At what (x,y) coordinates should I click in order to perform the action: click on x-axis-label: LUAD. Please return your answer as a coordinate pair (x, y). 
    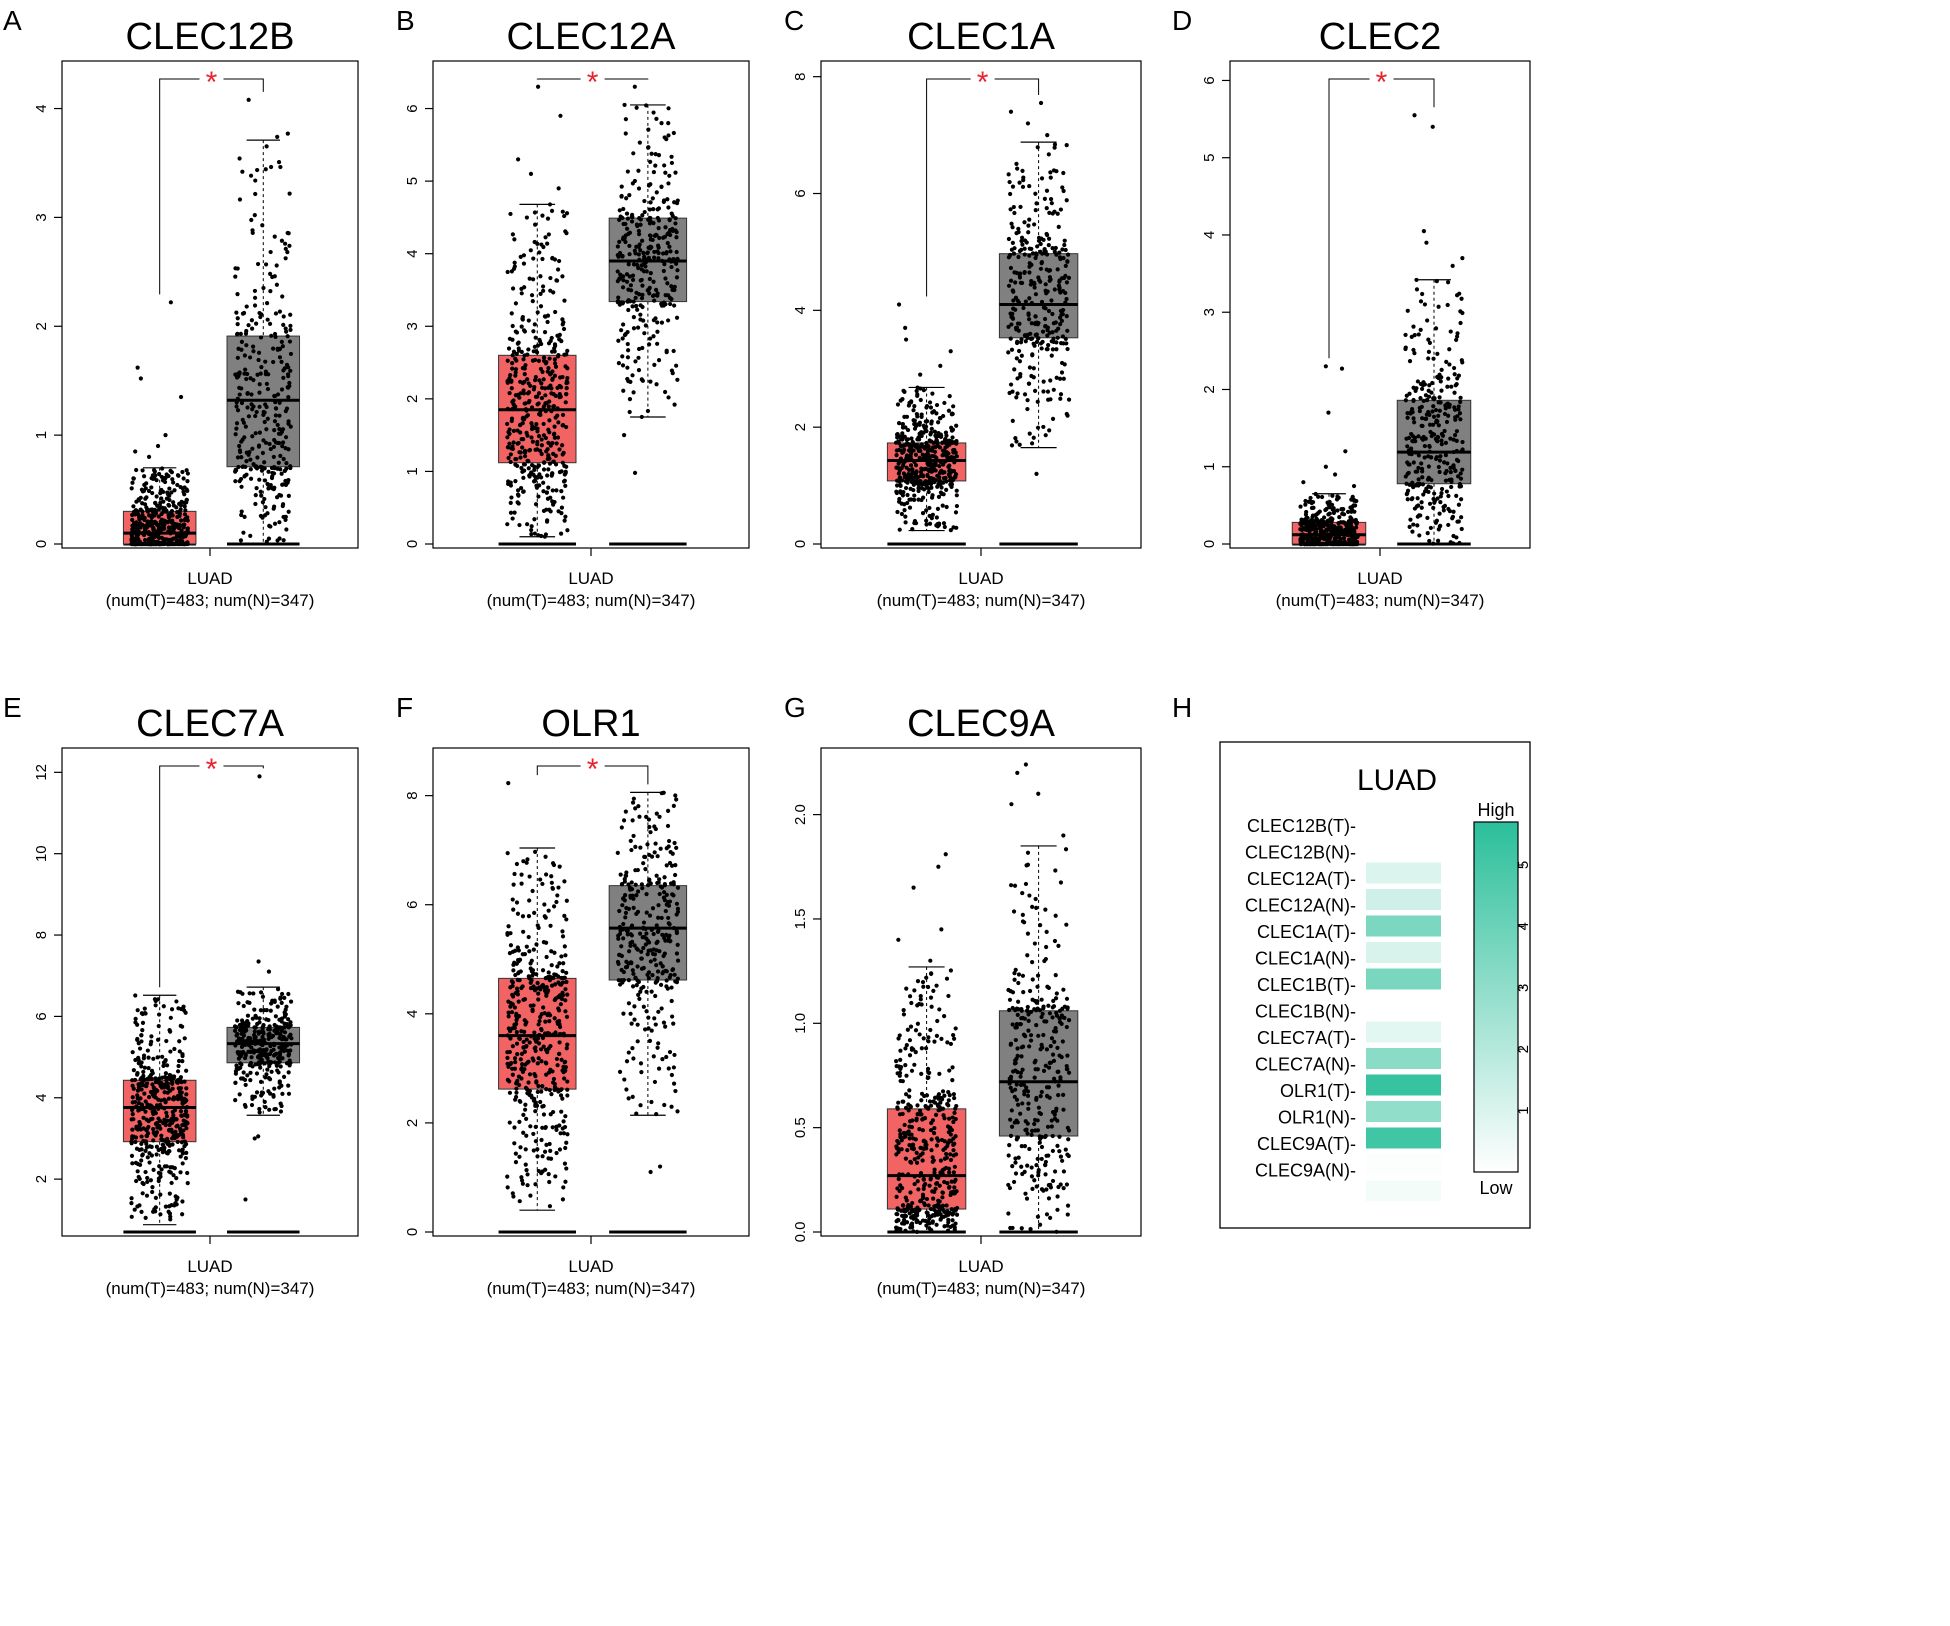
    Looking at the image, I should click on (209, 1266).